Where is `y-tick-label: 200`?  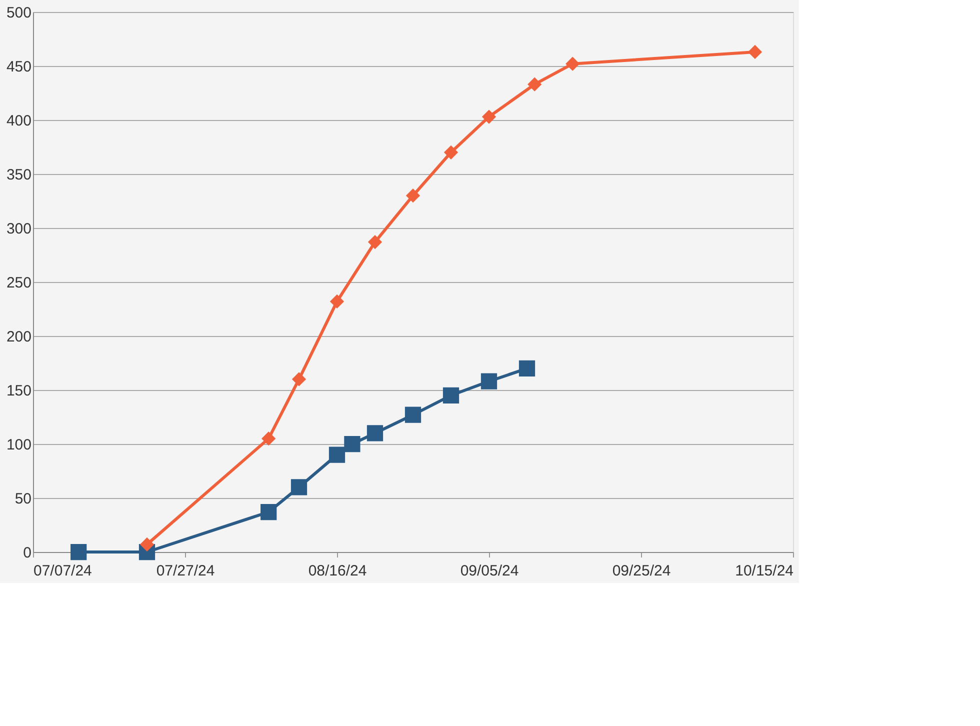 y-tick-label: 200 is located at coordinates (19, 337).